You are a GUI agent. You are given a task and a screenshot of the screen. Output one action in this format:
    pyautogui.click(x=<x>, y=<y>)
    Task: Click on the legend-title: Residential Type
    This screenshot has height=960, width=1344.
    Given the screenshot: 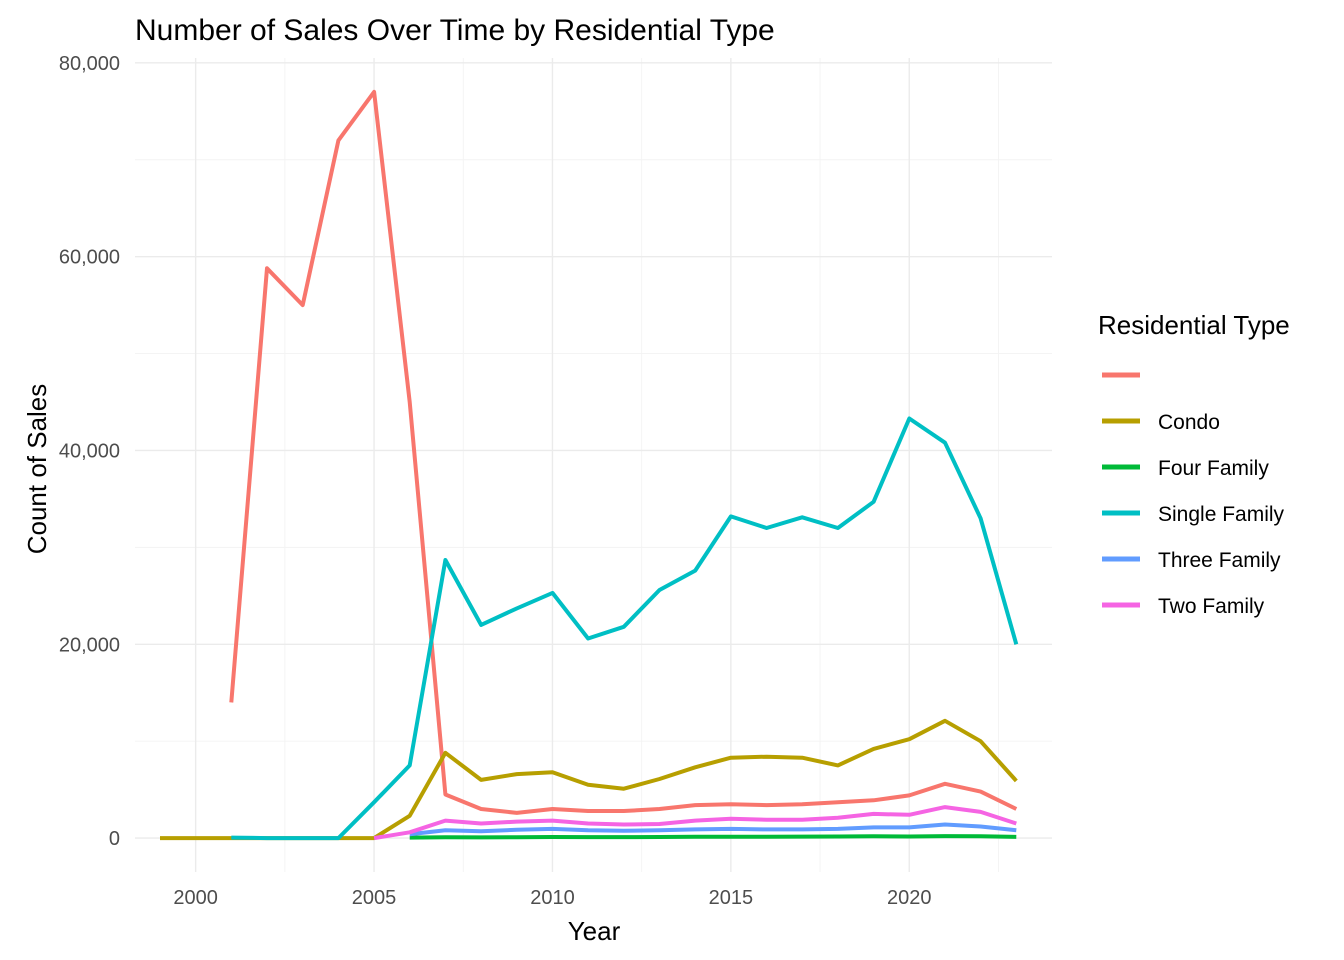 What is the action you would take?
    pyautogui.click(x=1194, y=325)
    